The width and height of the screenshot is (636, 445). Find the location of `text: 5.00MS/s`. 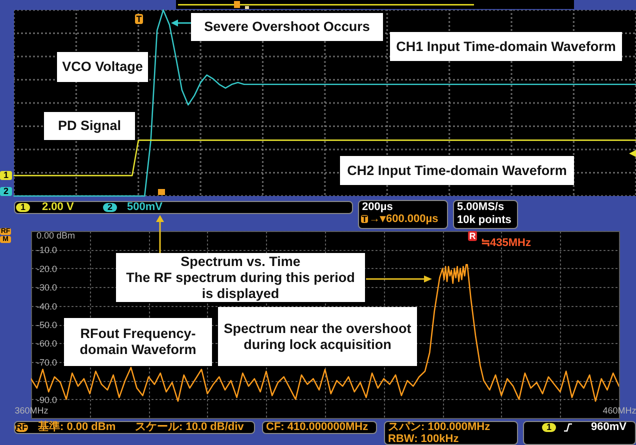

text: 5.00MS/s is located at coordinates (480, 207).